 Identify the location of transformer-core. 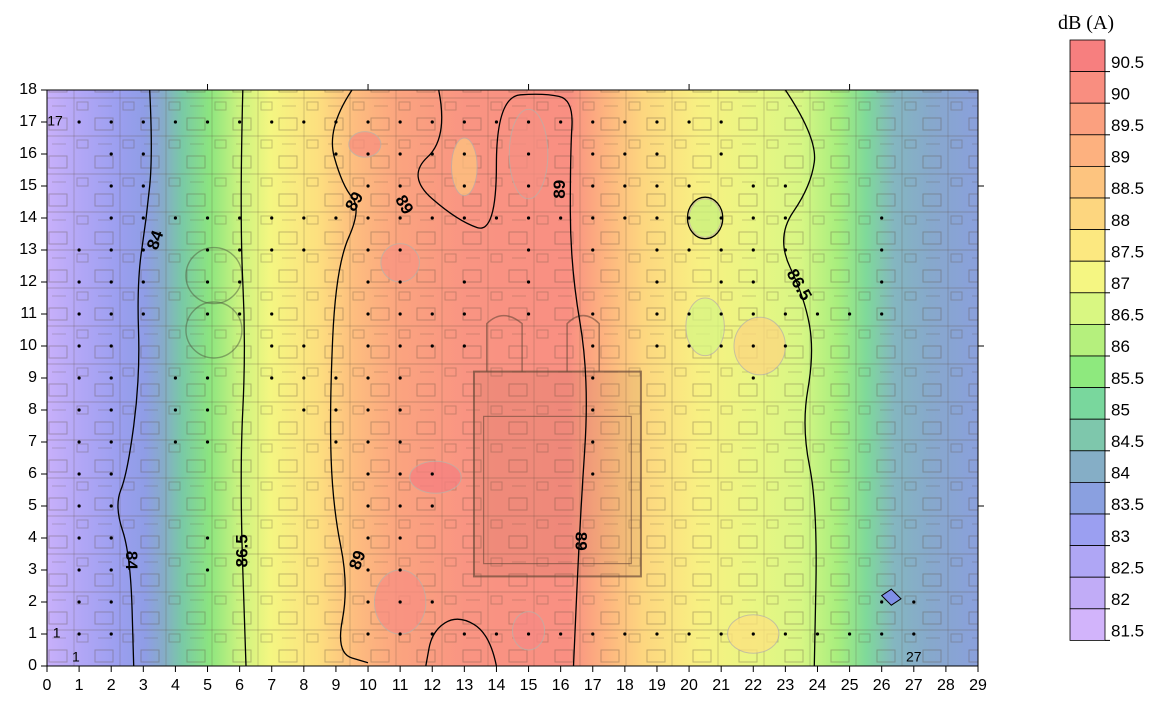
(557, 490).